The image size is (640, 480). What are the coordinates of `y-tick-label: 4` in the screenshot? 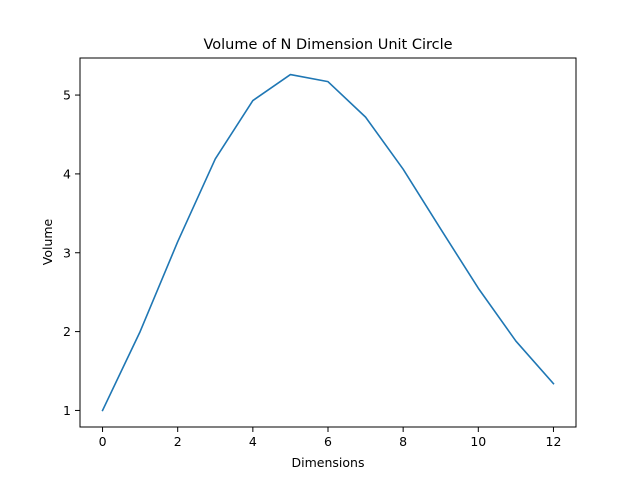 It's located at (67, 173).